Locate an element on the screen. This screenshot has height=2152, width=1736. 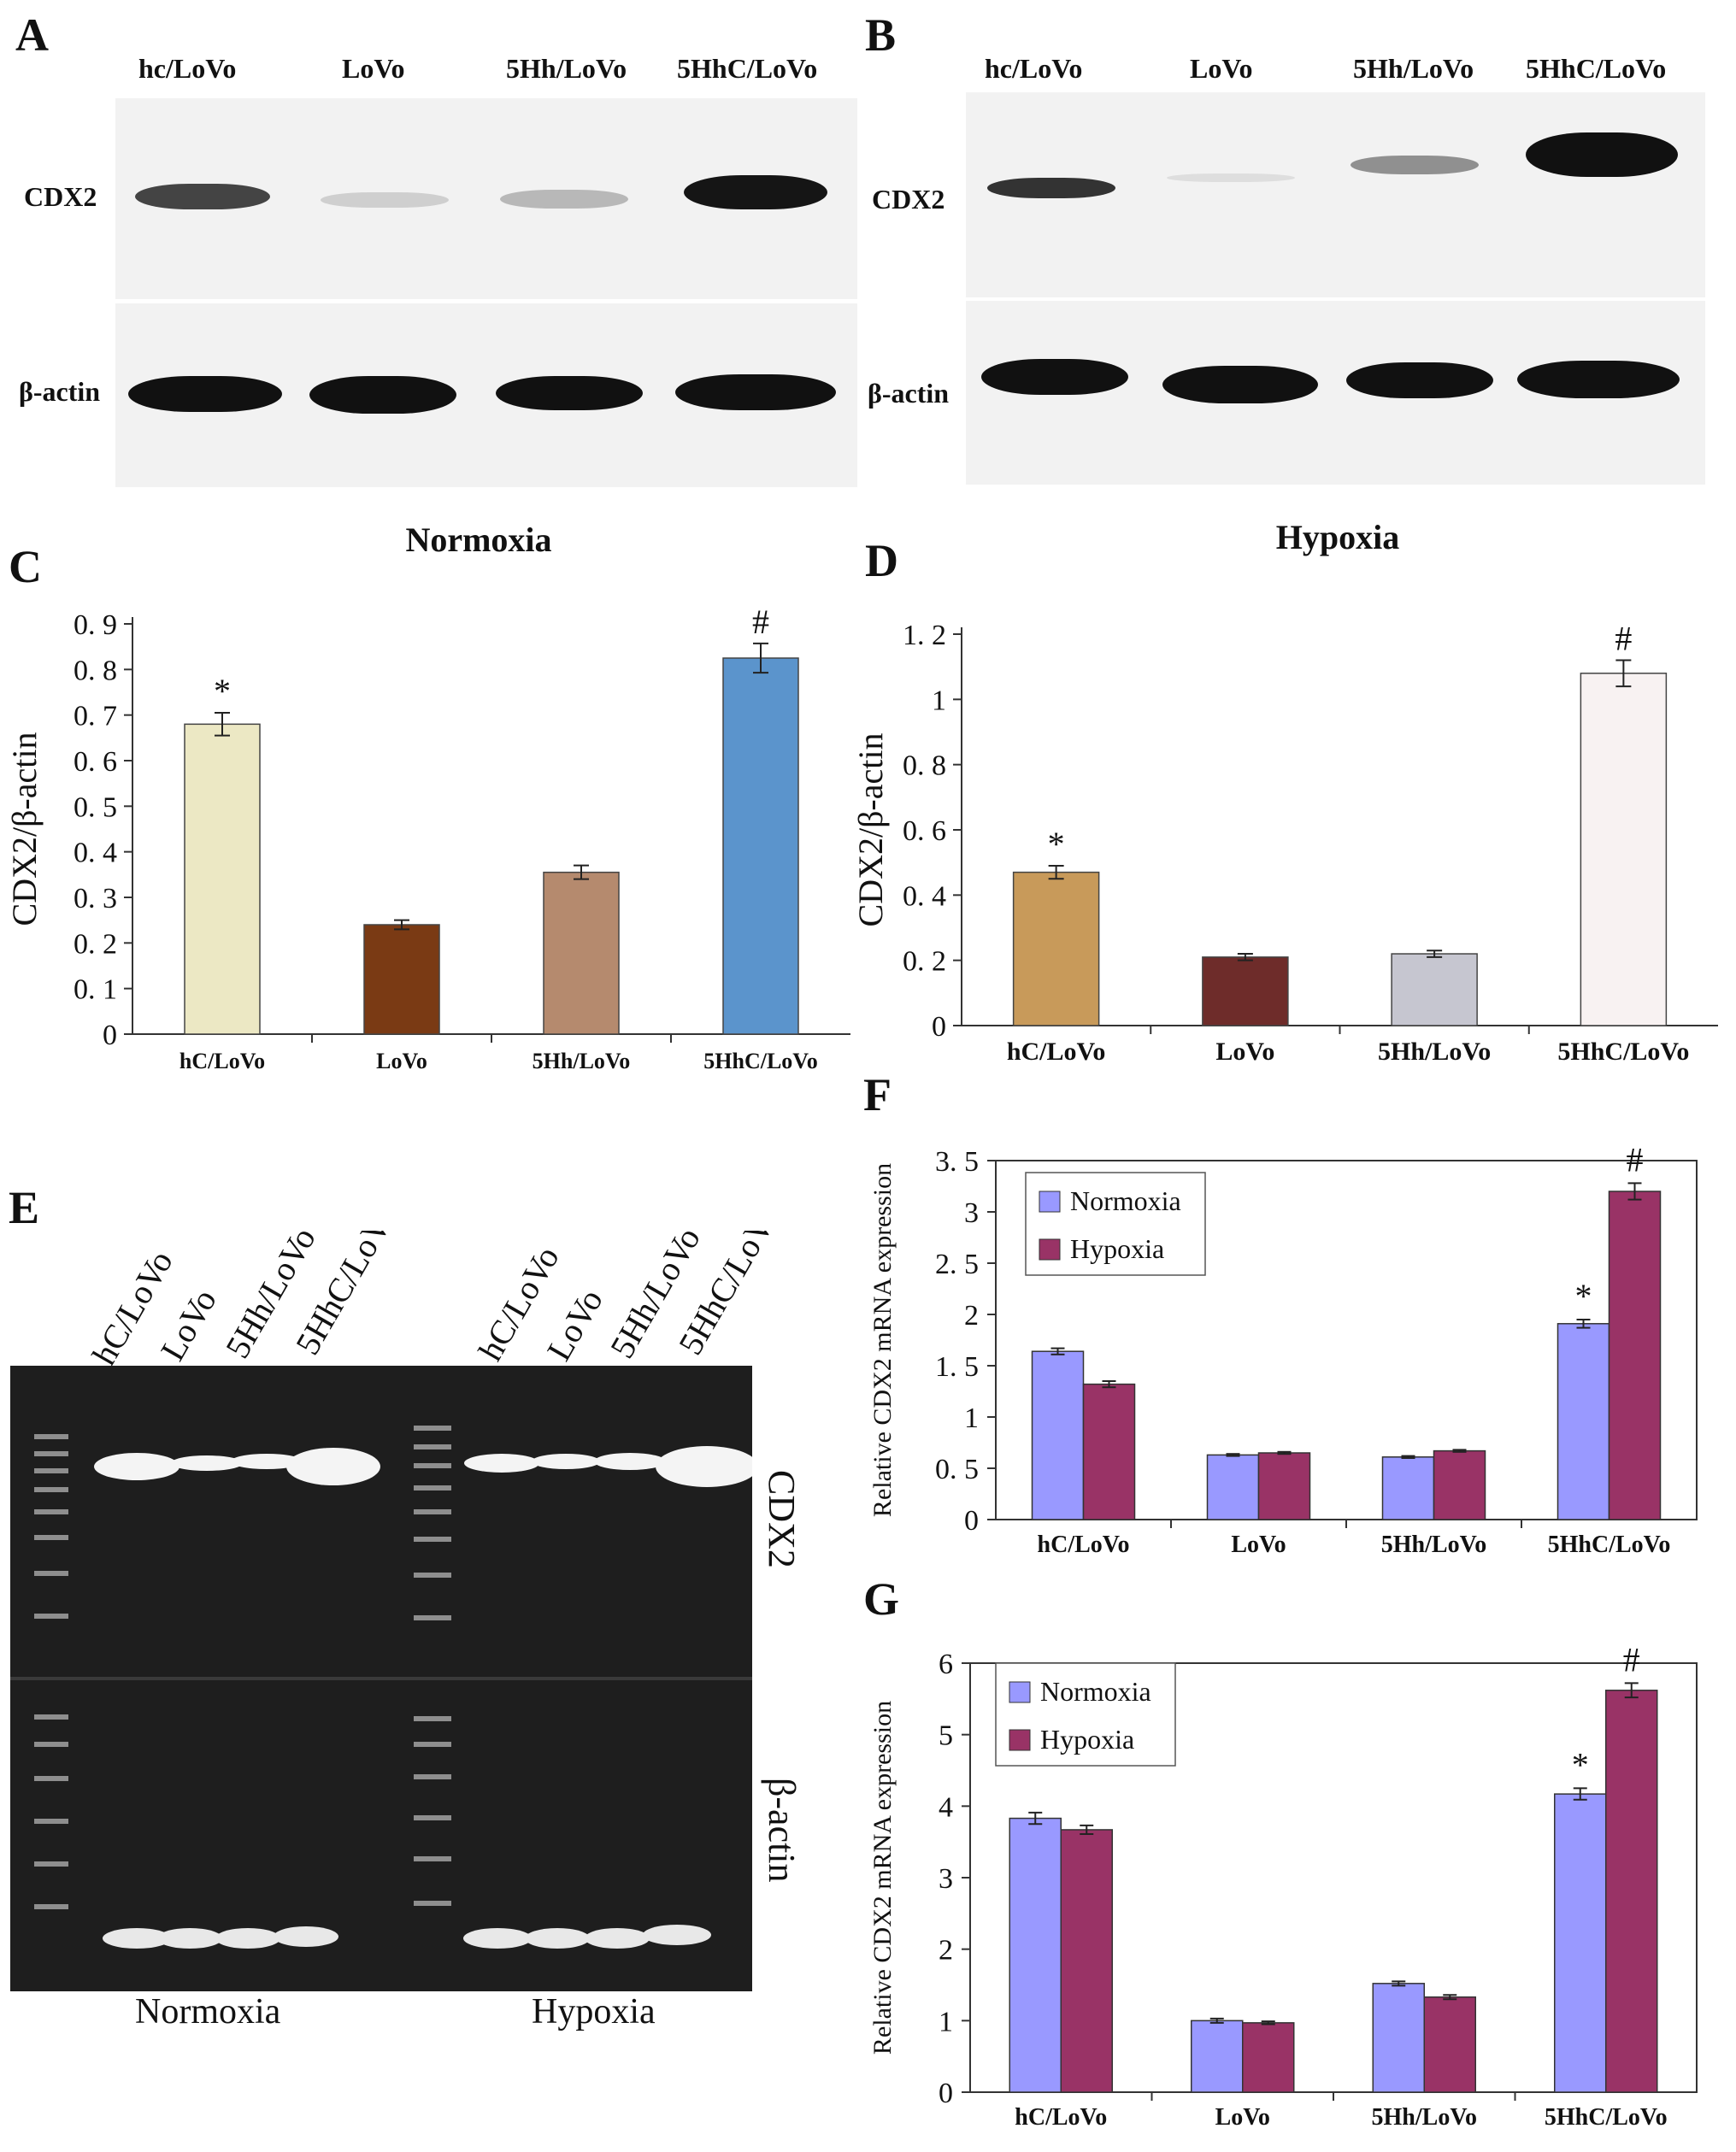
blot-b-lane-label: 5HhC/LoVo is located at coordinates (1596, 68).